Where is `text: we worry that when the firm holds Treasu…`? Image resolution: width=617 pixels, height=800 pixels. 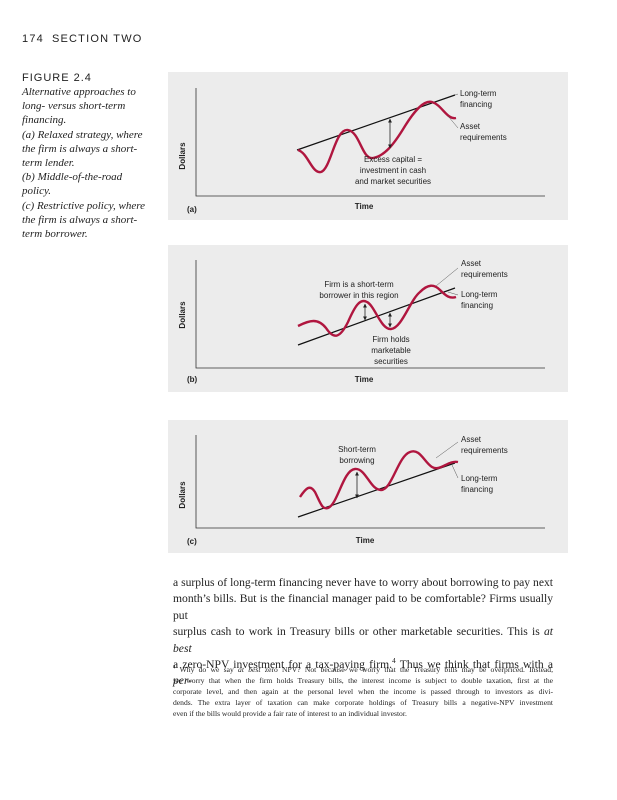 text: we worry that when the firm holds Treasu… is located at coordinates (363, 681).